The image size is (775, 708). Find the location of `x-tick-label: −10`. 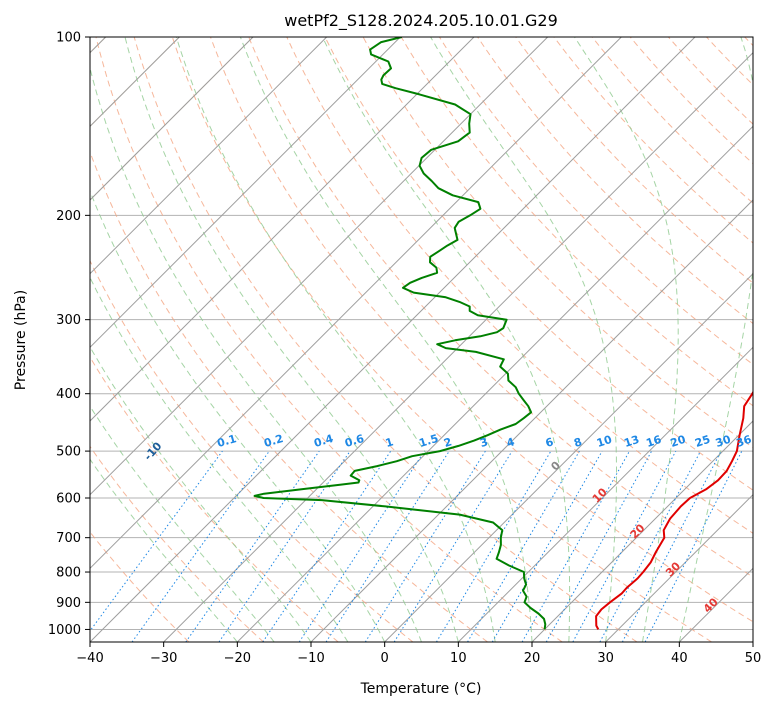

x-tick-label: −10 is located at coordinates (310, 658).